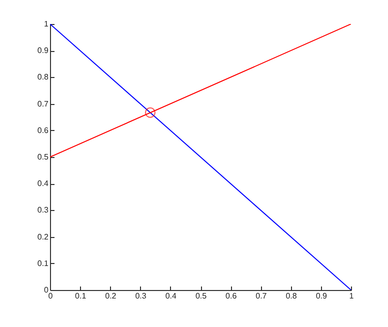  Describe the element at coordinates (43, 237) in the screenshot. I see `y-tick-label: 0.2` at that location.